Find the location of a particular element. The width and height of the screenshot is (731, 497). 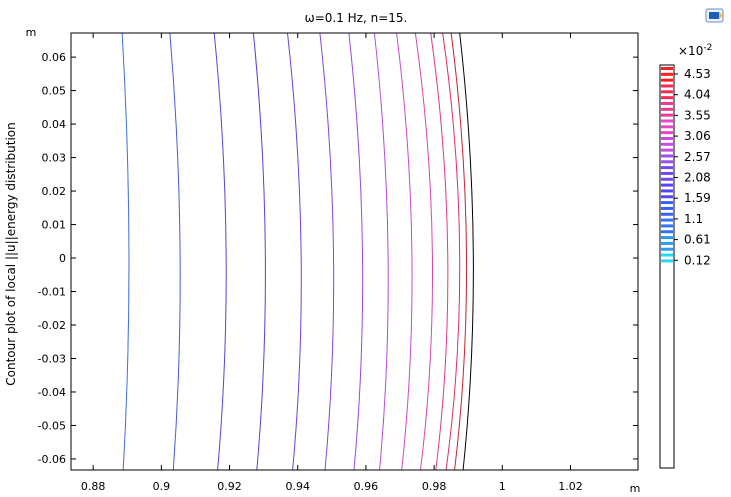

colorbar-label: 2.08 is located at coordinates (697, 178).